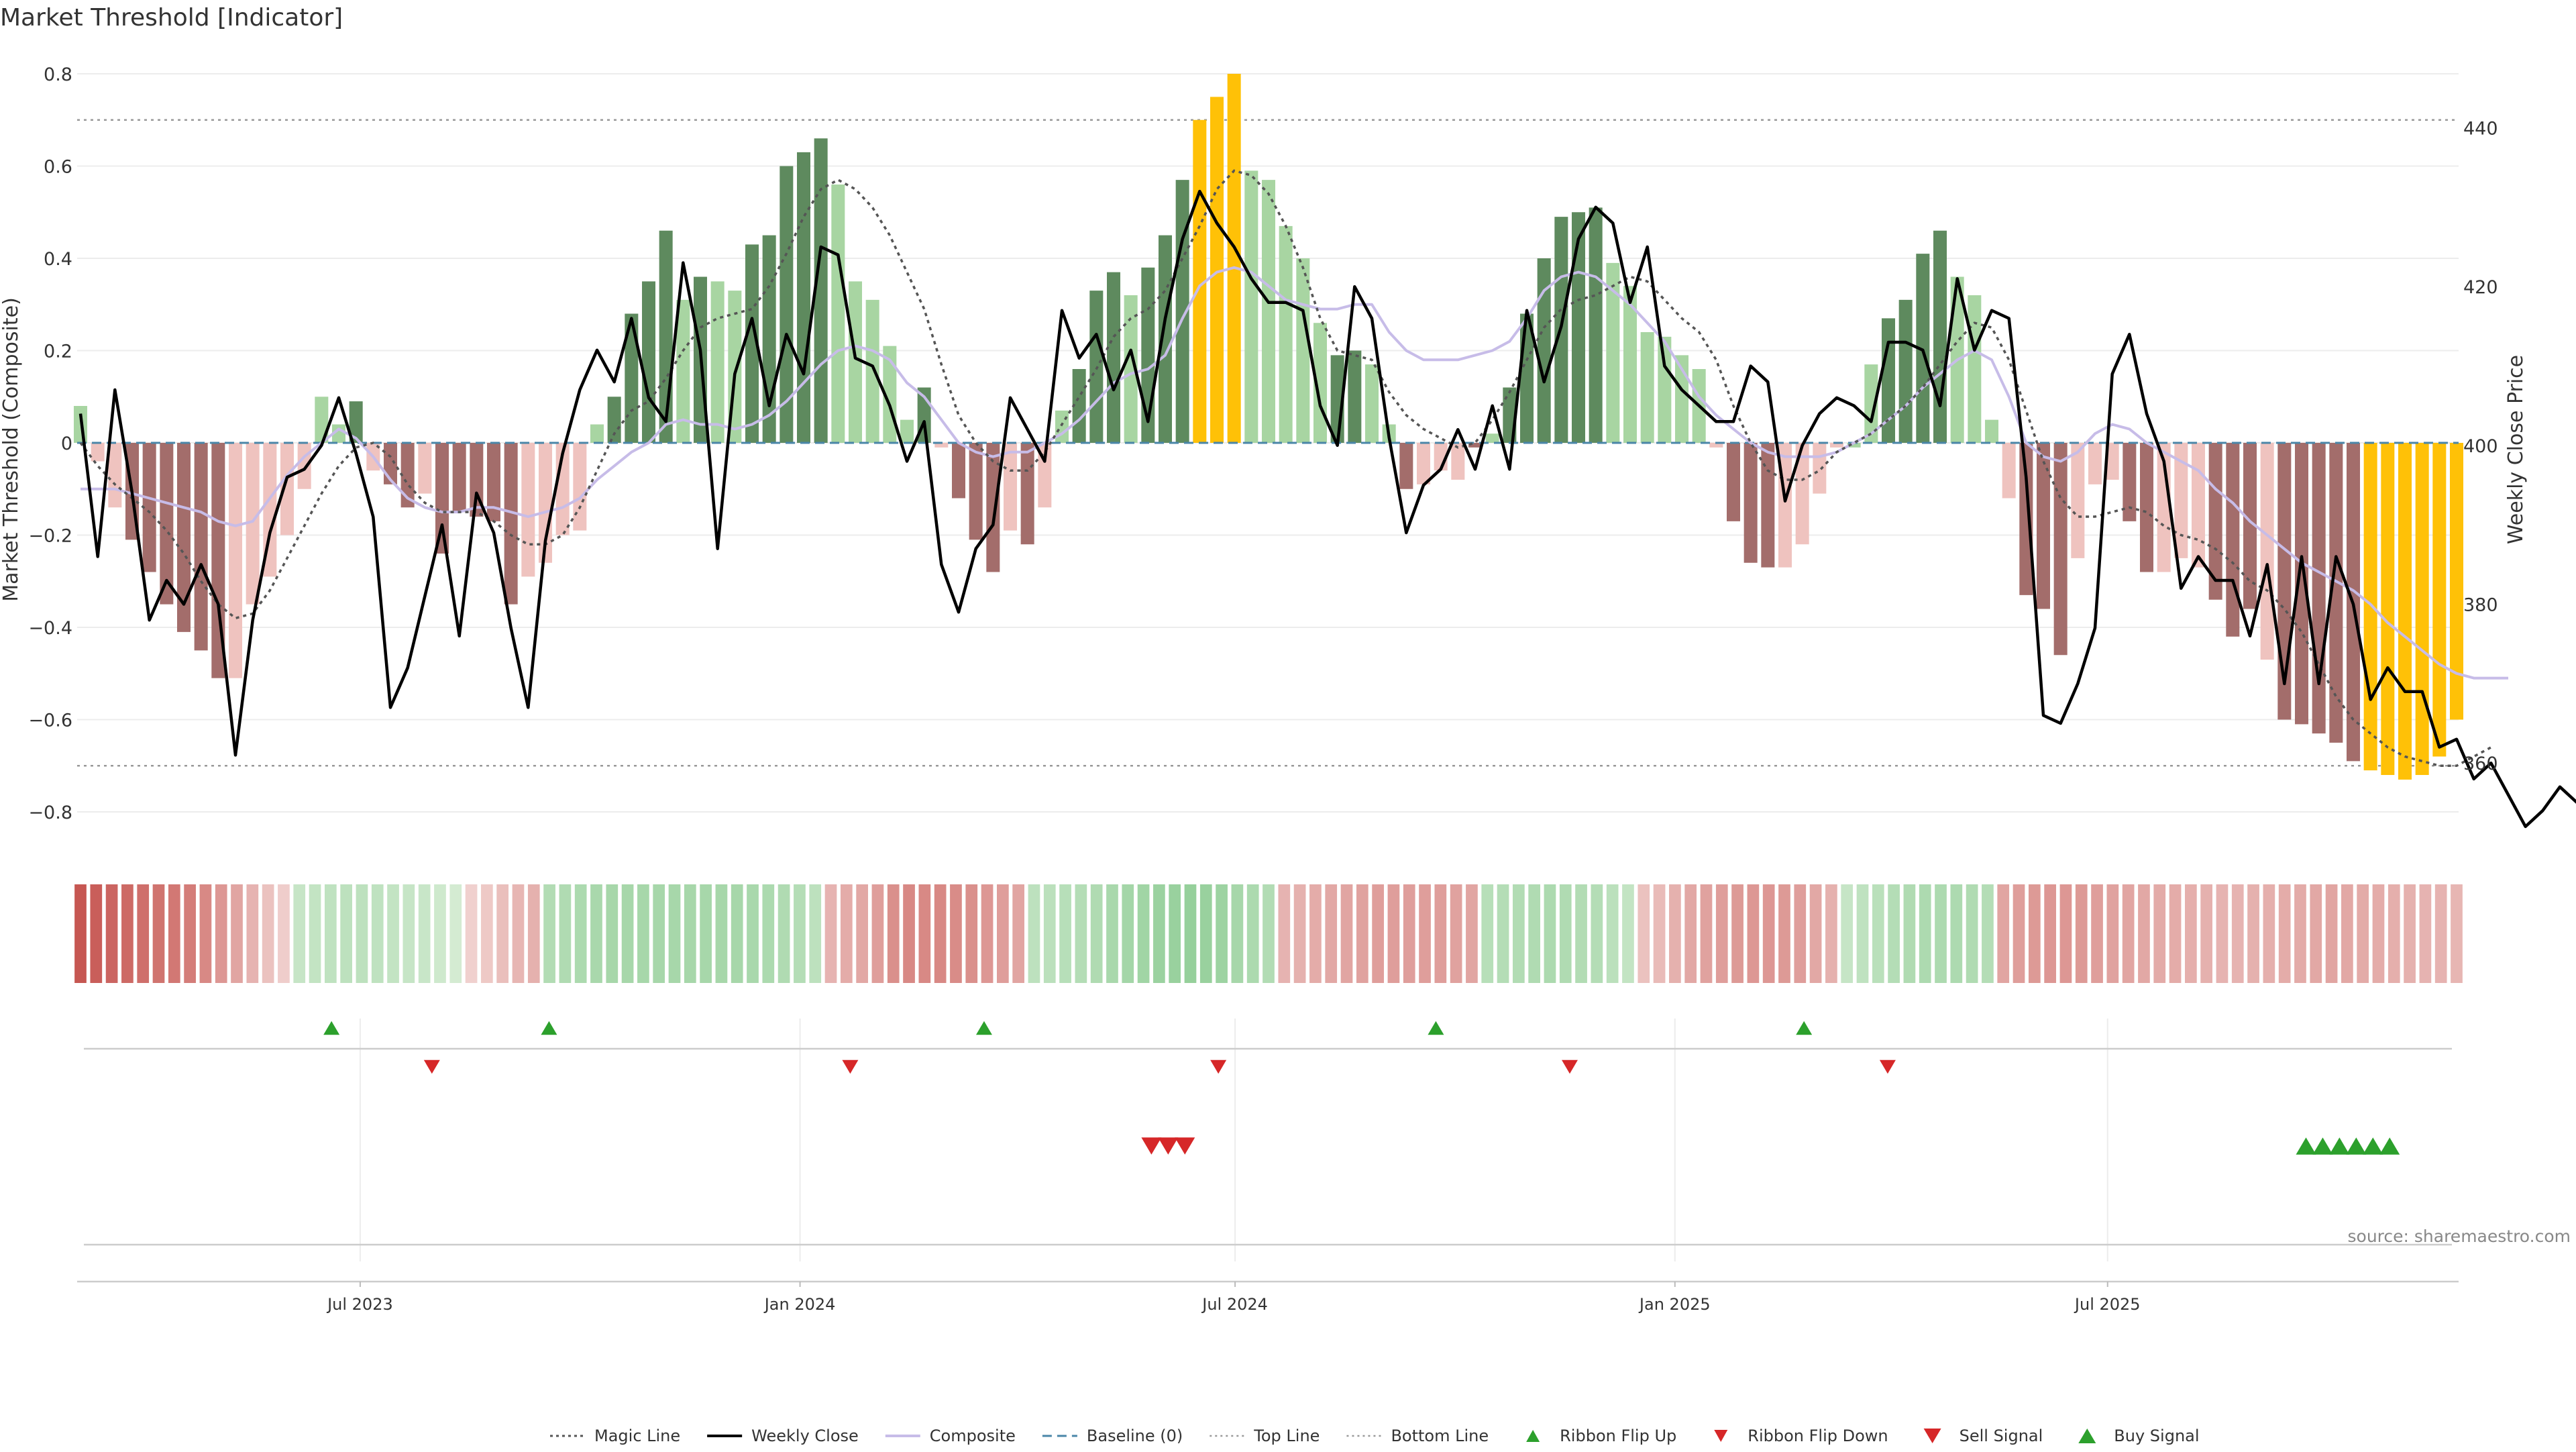 This screenshot has height=1452, width=2576. What do you see at coordinates (1286, 1436) in the screenshot?
I see `legend-label: Top Line` at bounding box center [1286, 1436].